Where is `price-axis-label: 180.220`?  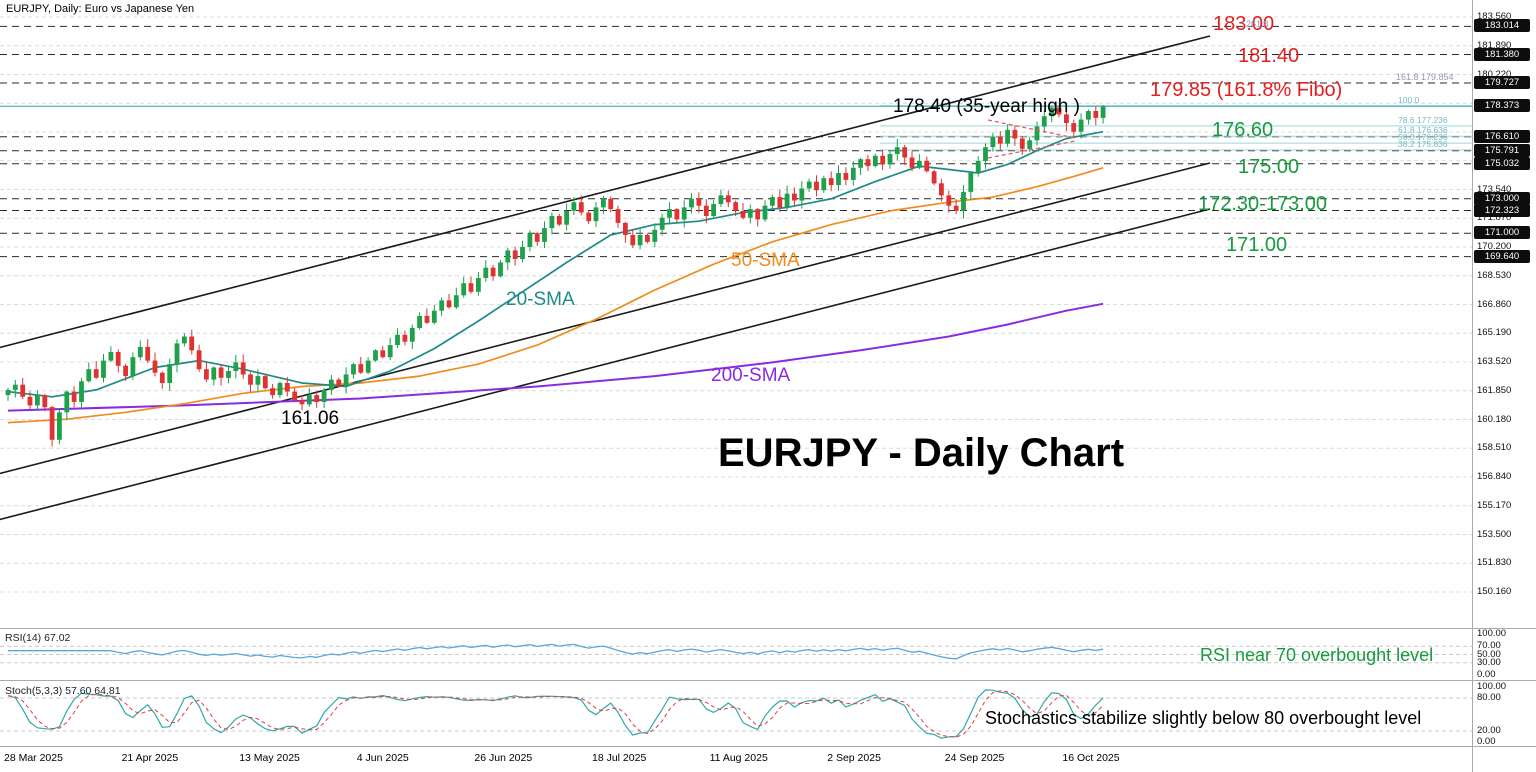
price-axis-label: 180.220 is located at coordinates (1494, 74).